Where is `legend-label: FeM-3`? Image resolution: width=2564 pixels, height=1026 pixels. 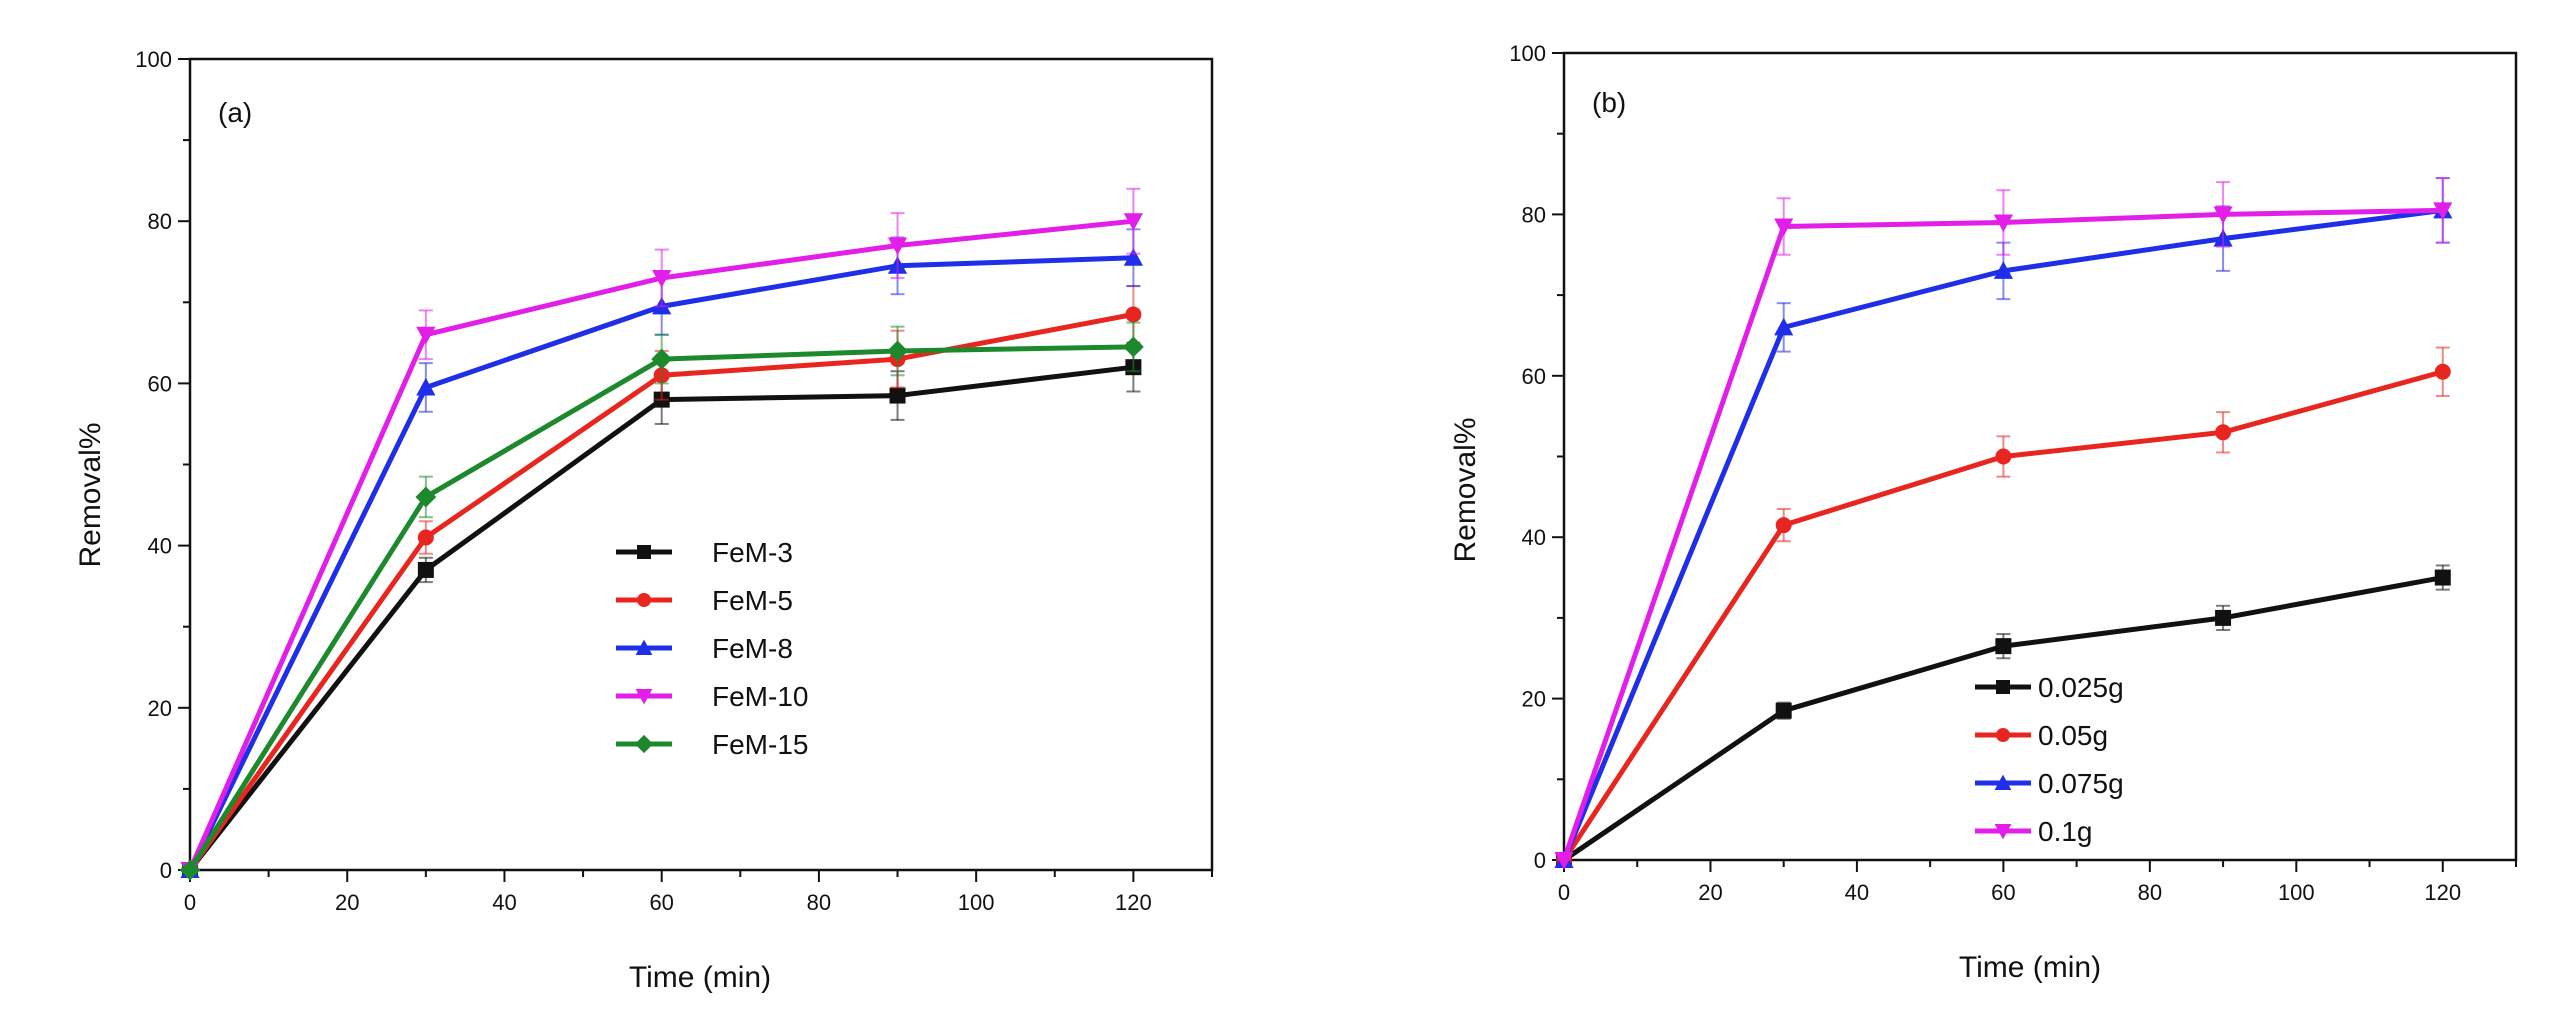 legend-label: FeM-3 is located at coordinates (752, 552).